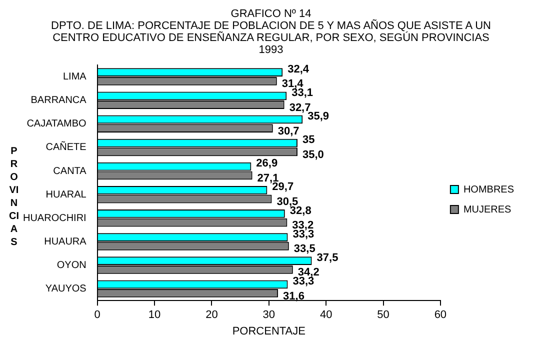 The width and height of the screenshot is (542, 342). I want to click on data-label: 35, so click(308, 140).